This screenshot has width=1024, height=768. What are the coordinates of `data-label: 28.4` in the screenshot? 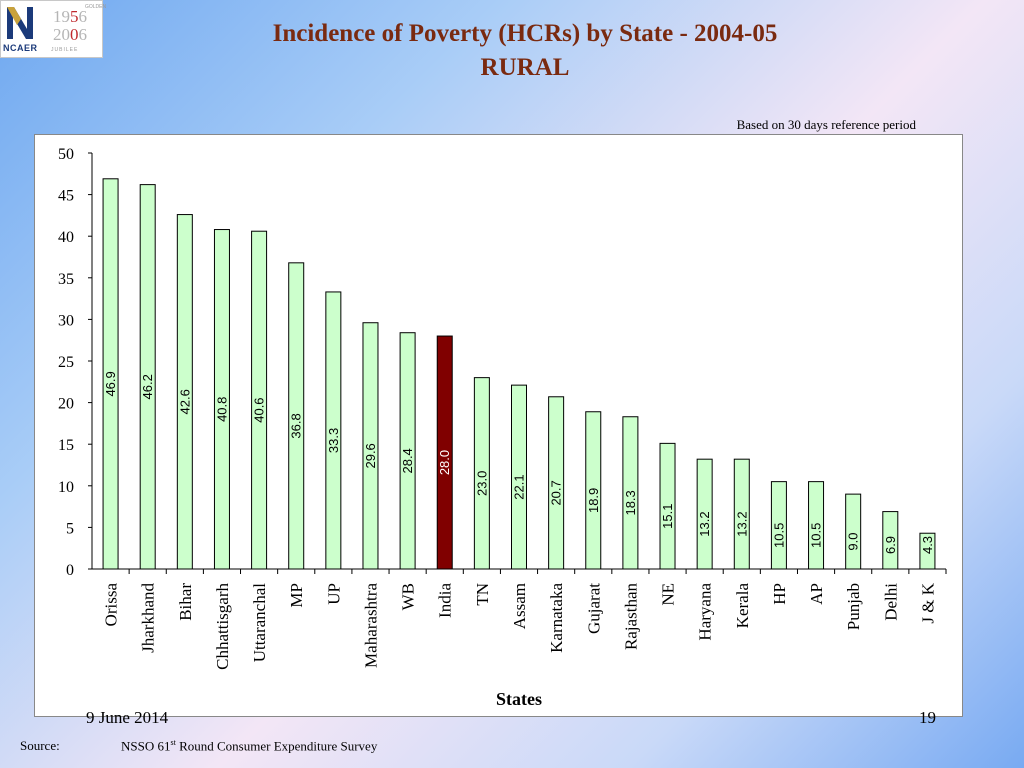 It's located at (407, 460).